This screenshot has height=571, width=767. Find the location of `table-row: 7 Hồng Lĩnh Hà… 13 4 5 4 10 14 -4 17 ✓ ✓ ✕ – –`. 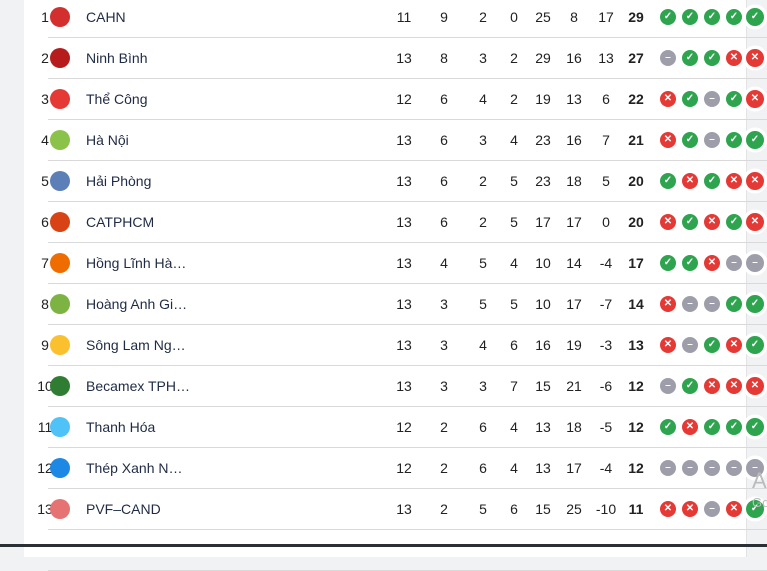

table-row: 7 Hồng Lĩnh Hà… 13 4 5 4 10 14 -4 17 ✓ ✓ ✕ – – is located at coordinates (404, 263).